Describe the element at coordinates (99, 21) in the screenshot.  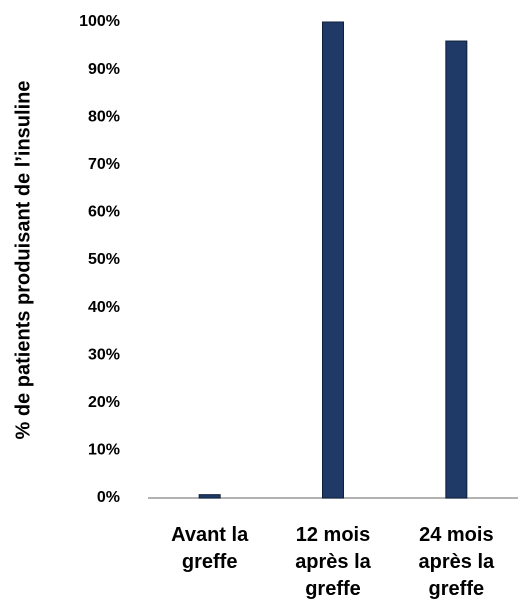
I see `y-tick-label: 100%` at that location.